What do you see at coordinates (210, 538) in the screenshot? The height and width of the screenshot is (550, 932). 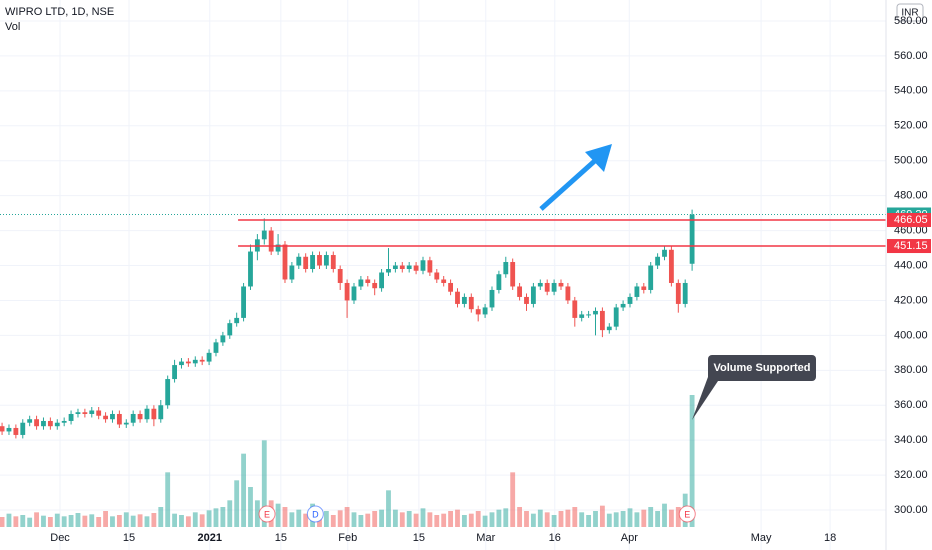 I see `x-tick-label: 2021` at bounding box center [210, 538].